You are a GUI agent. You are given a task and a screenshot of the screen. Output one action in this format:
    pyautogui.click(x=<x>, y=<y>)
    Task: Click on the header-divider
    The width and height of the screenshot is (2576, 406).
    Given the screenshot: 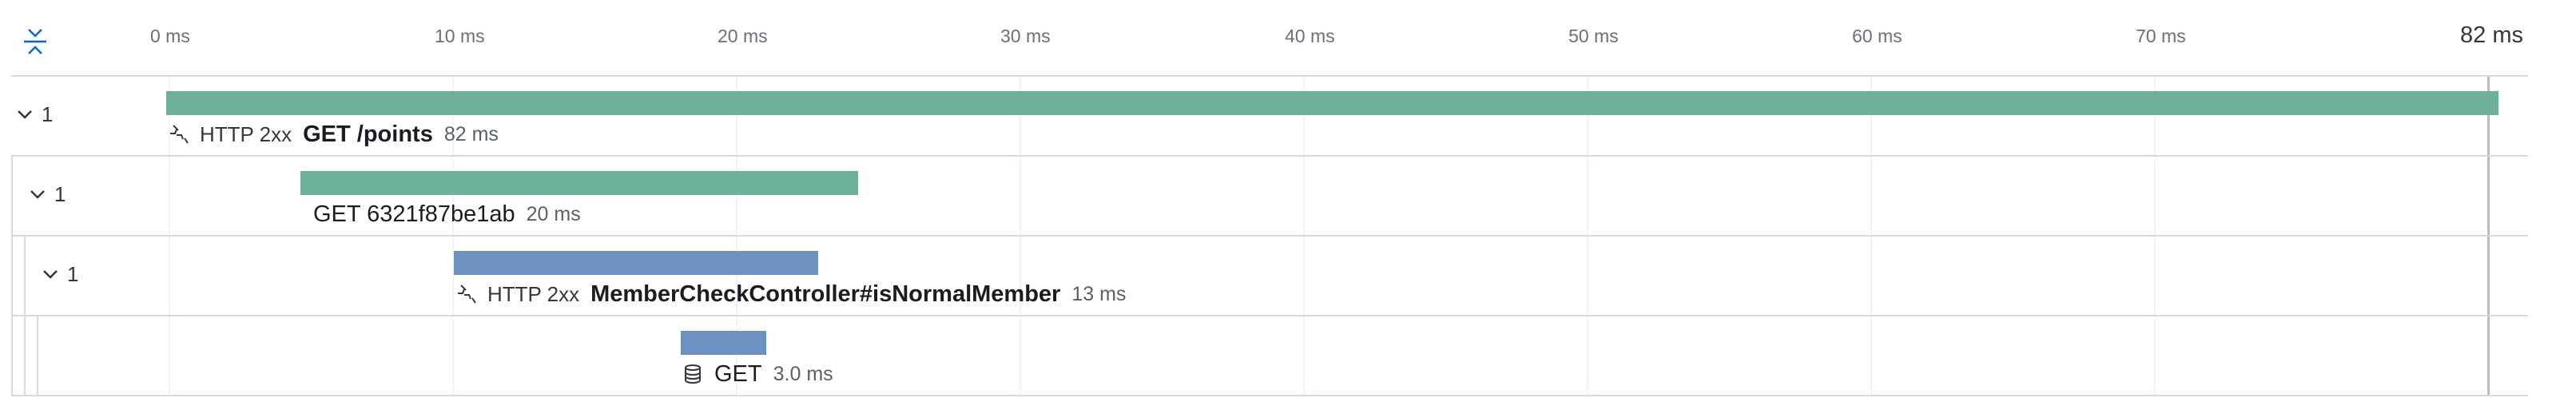 What is the action you would take?
    pyautogui.click(x=1269, y=76)
    